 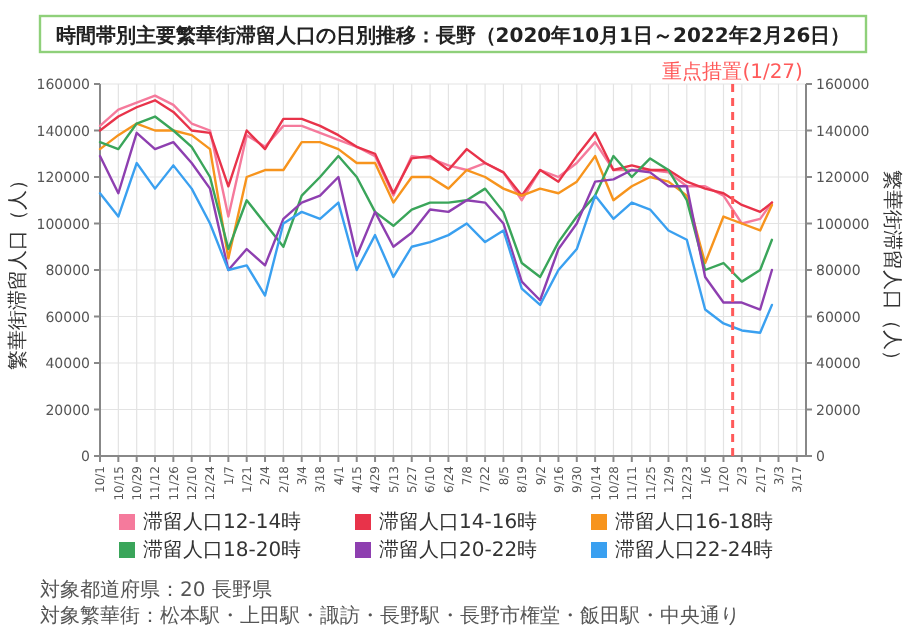 What do you see at coordinates (458, 550) in the screenshot?
I see `legend-label: 滞留人口20-22時` at bounding box center [458, 550].